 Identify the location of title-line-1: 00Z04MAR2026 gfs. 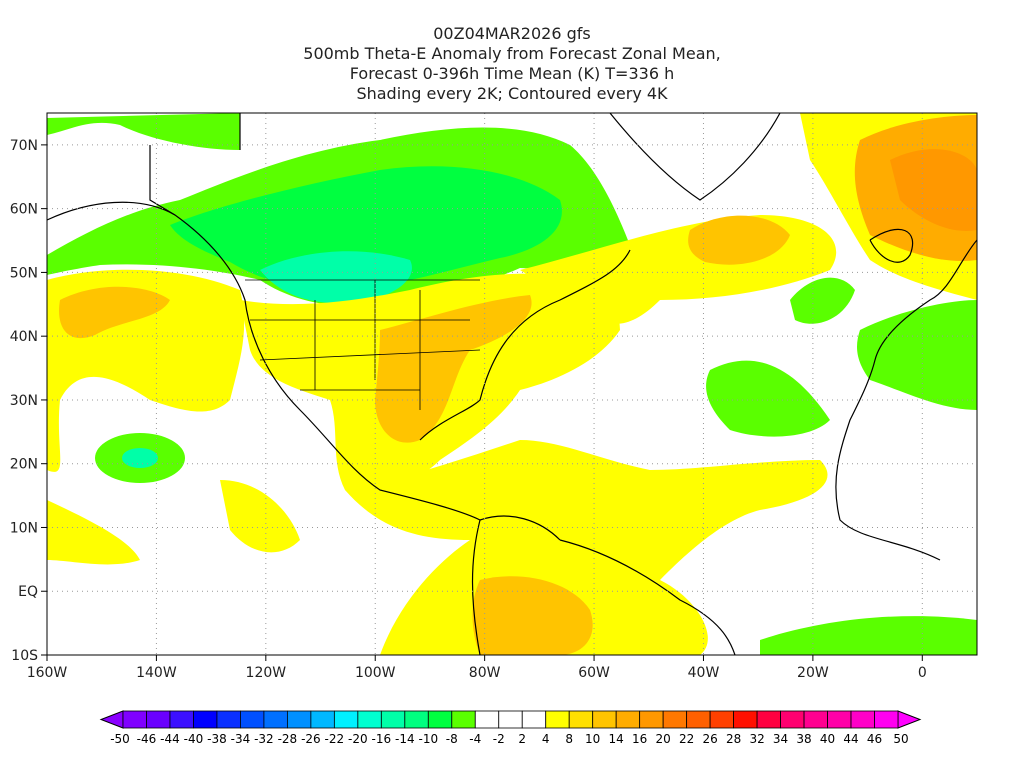
(512, 33).